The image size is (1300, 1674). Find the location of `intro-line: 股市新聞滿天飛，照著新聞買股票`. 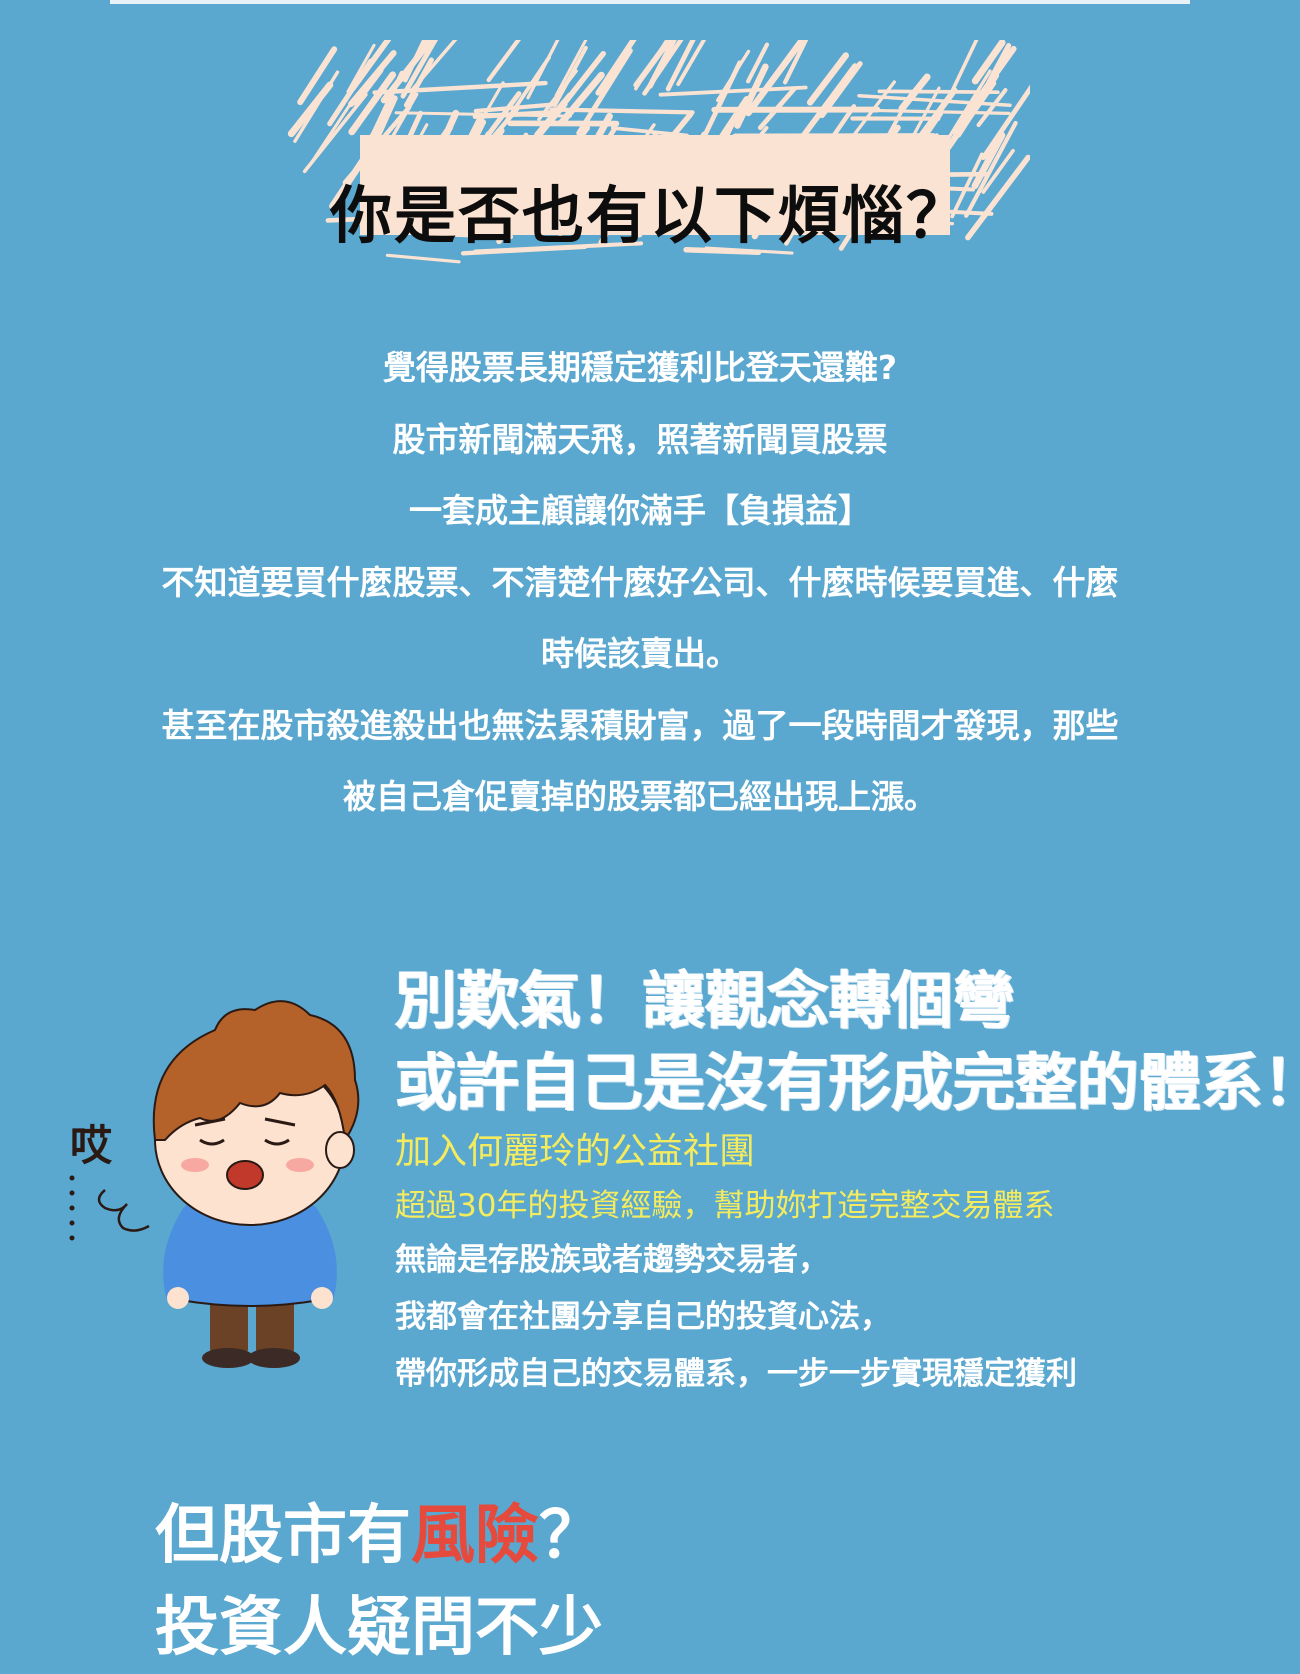

intro-line: 股市新聞滿天飛，照著新聞買股票 is located at coordinates (640, 456).